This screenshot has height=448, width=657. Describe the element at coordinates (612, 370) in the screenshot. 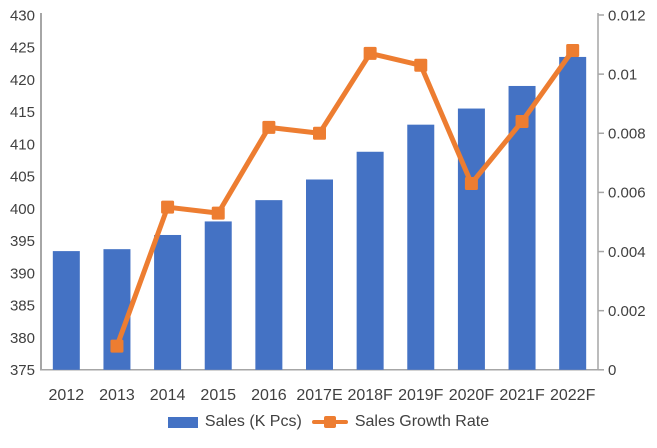

I see `y-right-tick-0: 0` at that location.